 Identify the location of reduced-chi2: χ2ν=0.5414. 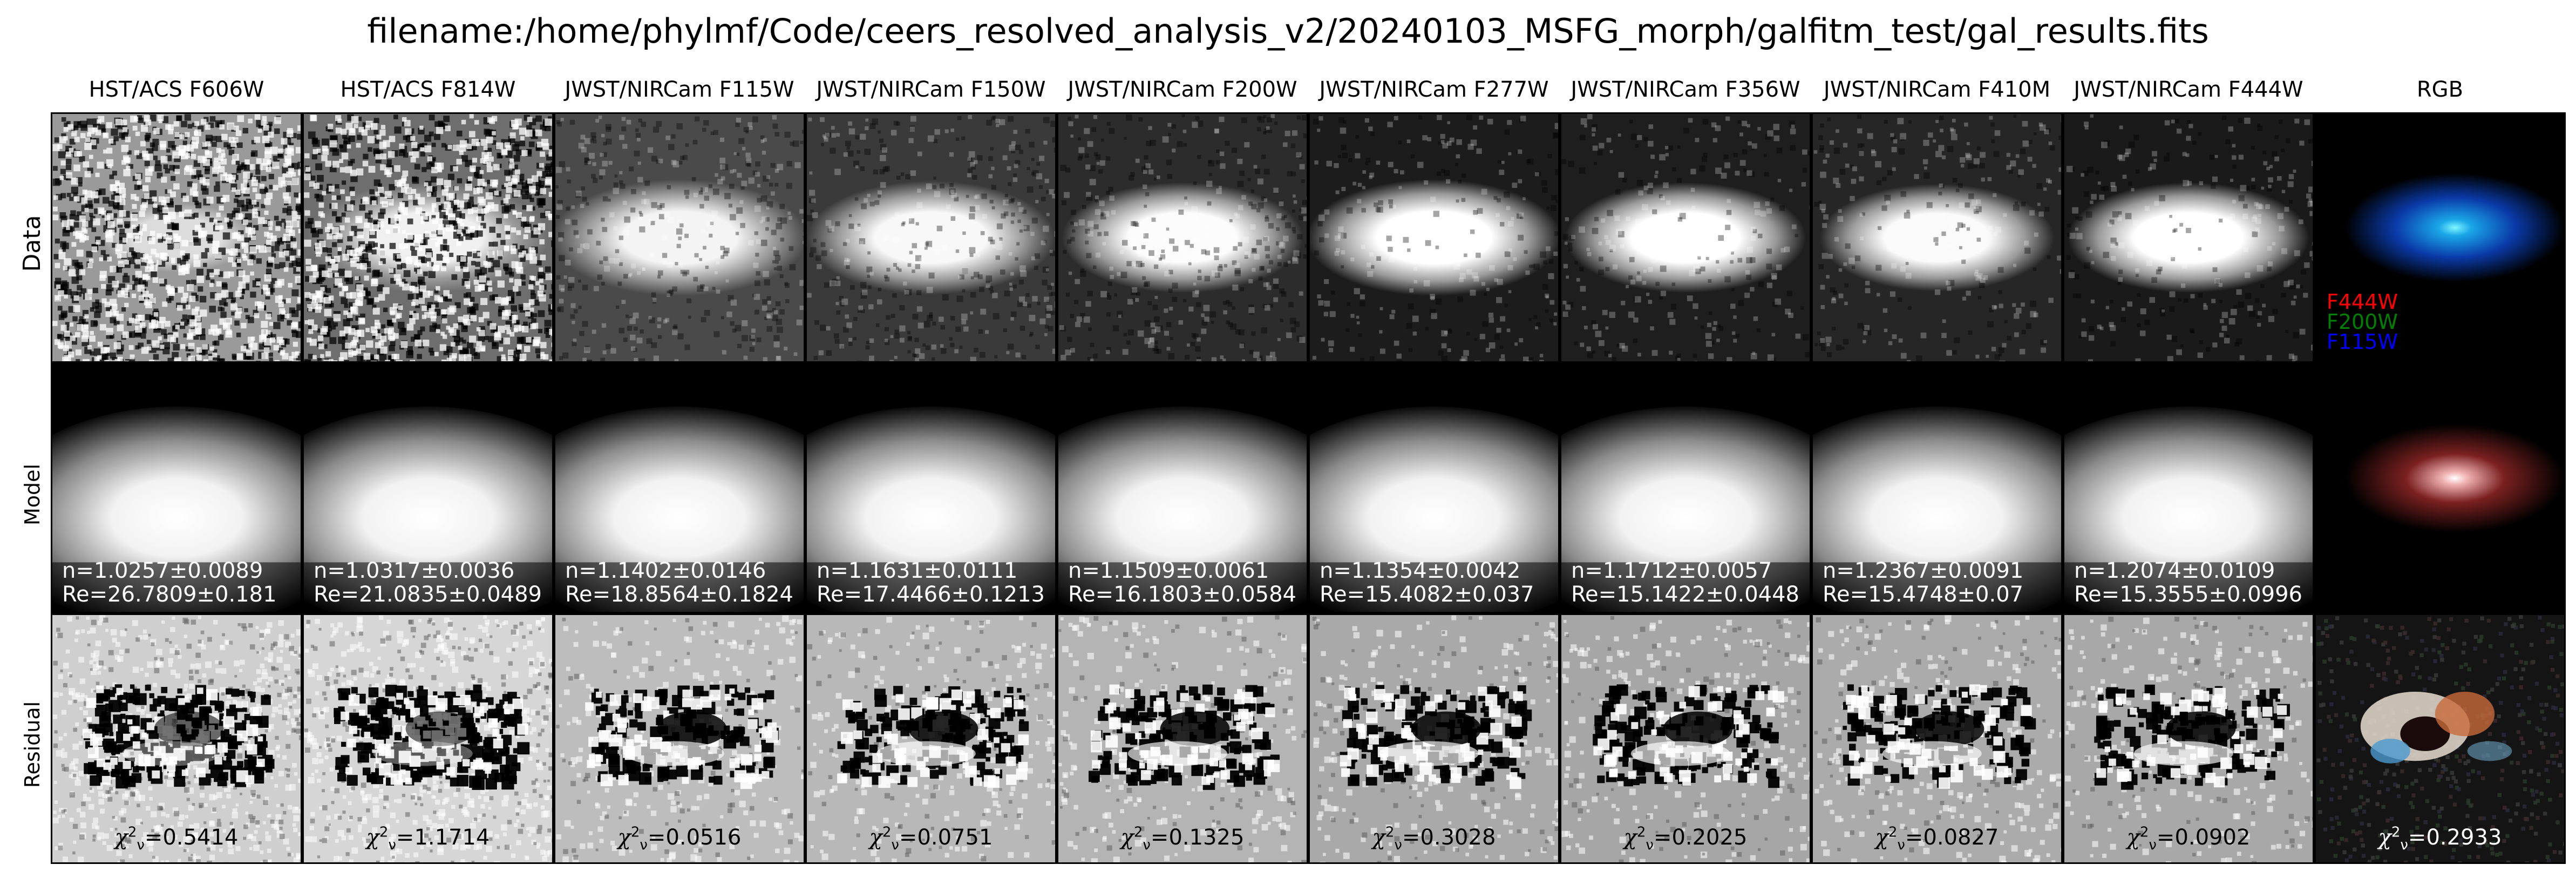
(176, 838).